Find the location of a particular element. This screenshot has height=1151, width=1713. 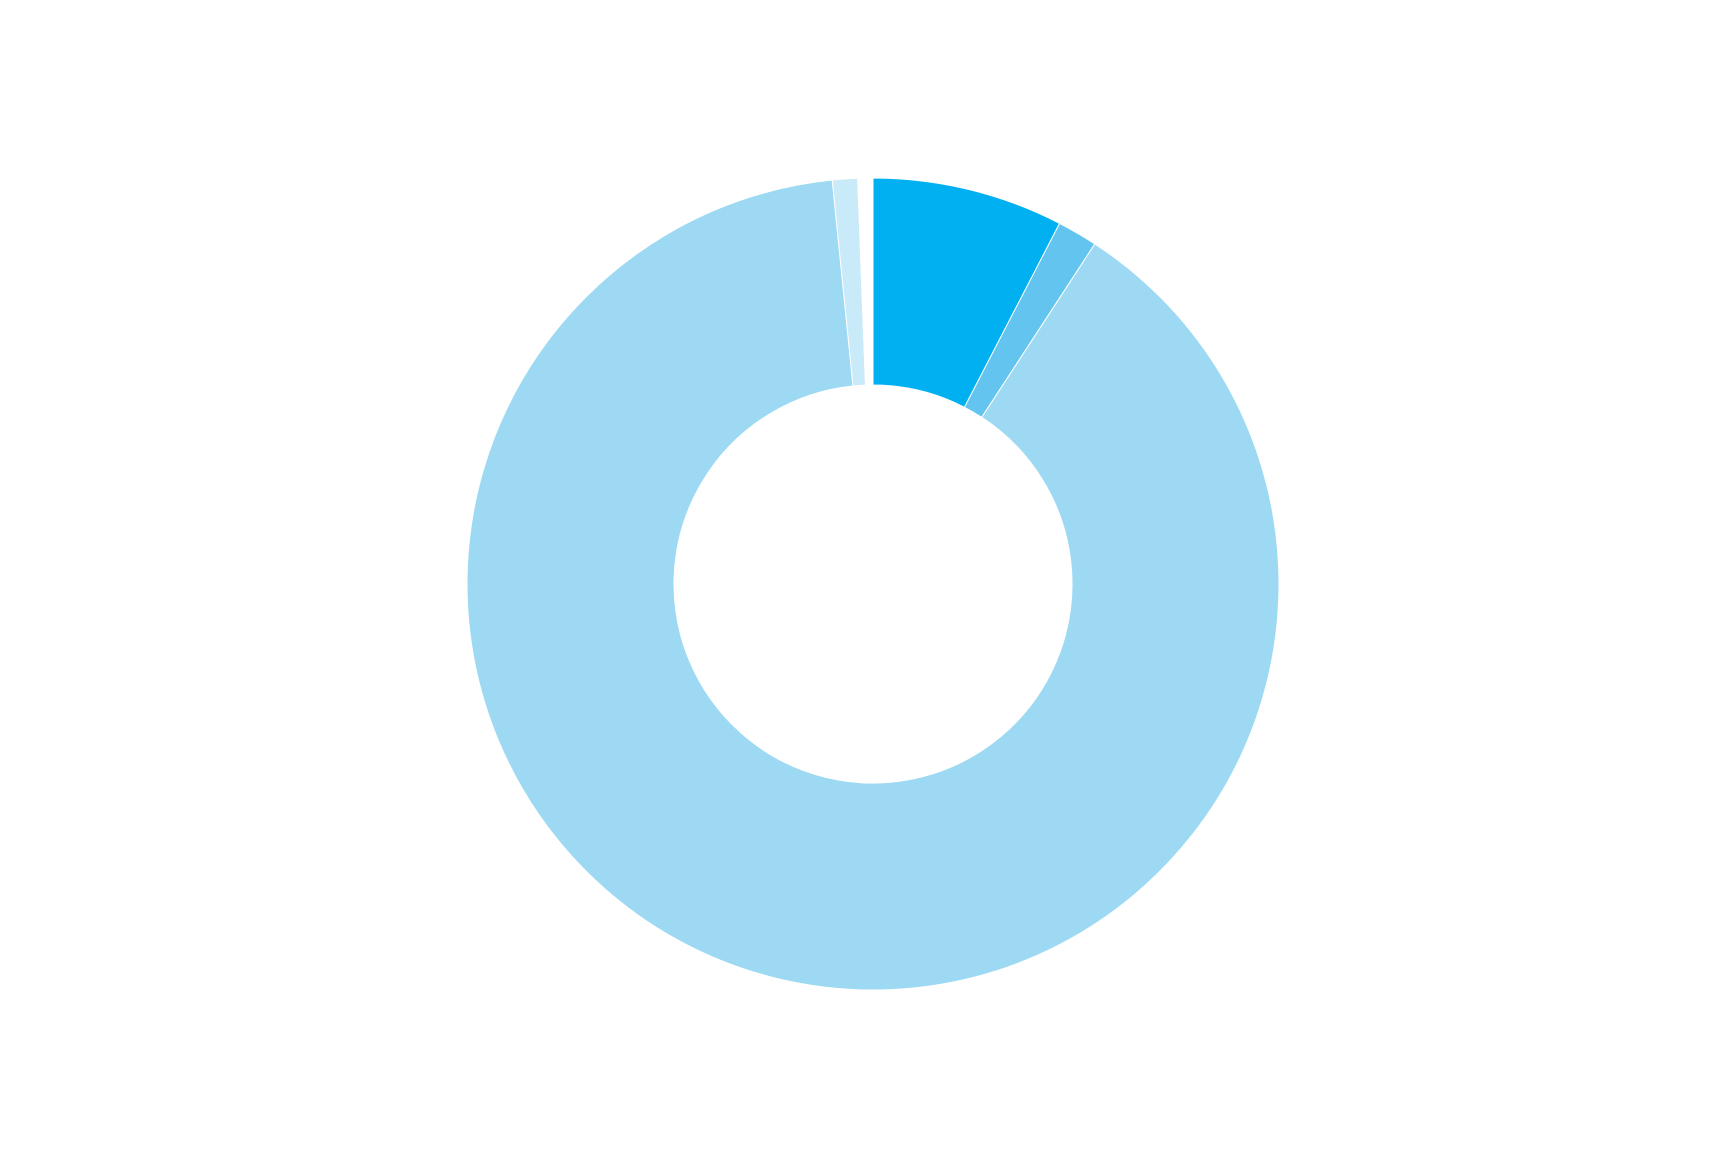

donut-slice is located at coordinates (865, 281).